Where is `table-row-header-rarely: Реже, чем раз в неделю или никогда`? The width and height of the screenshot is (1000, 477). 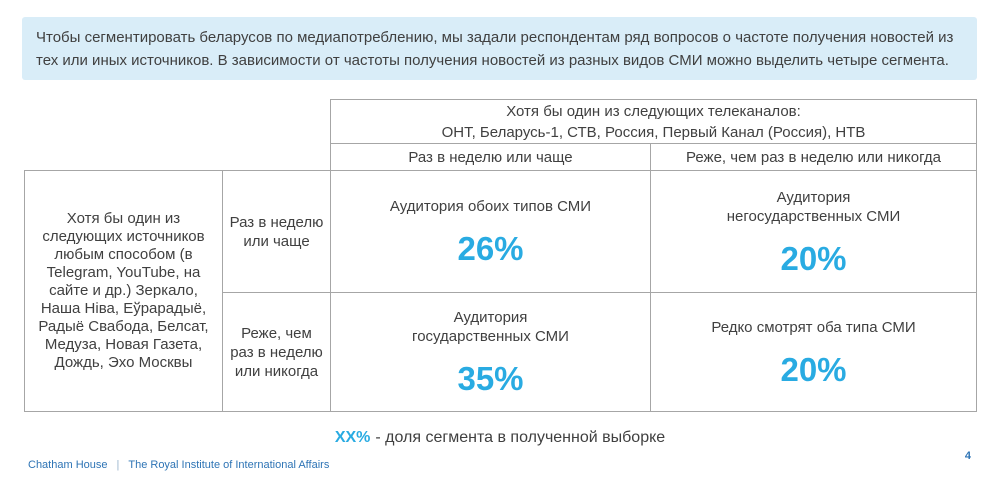
table-row-header-rarely: Реже, чем раз в неделю или никогда is located at coordinates (276, 352).